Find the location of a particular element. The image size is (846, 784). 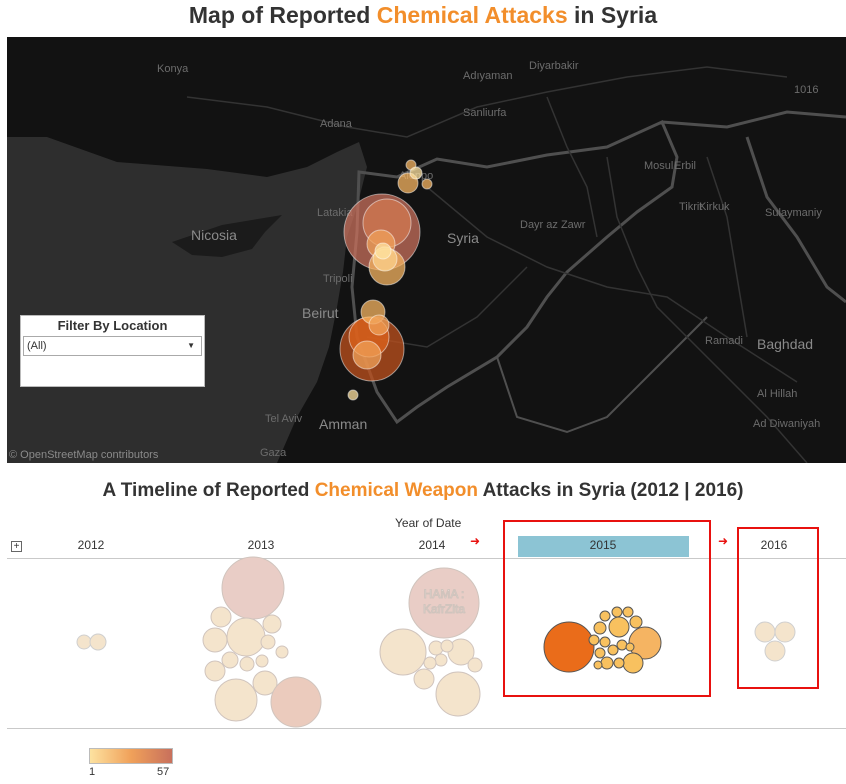

bubbles-2012 is located at coordinates (91, 642).